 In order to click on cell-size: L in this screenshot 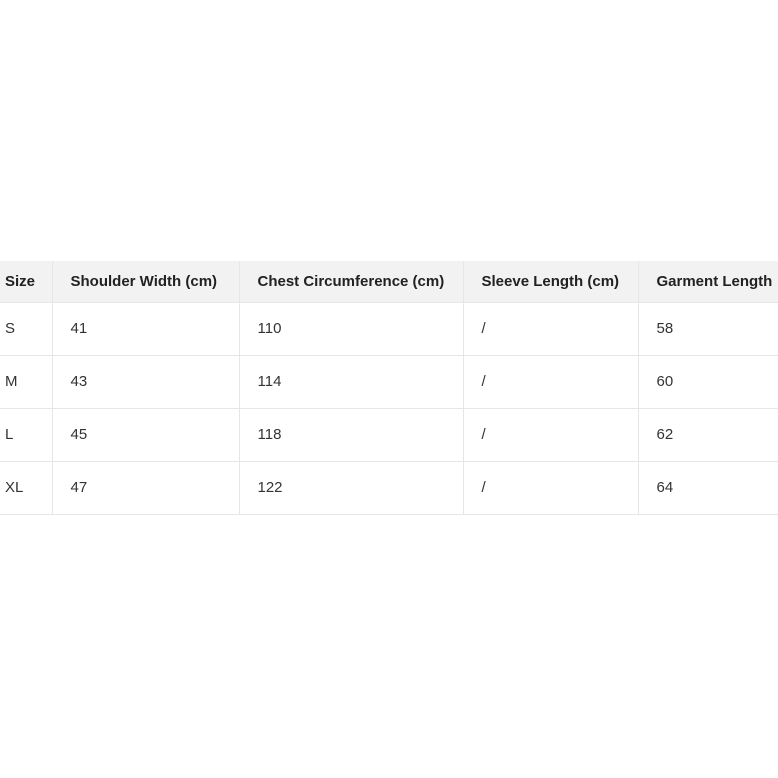, I will do `click(26, 435)`.